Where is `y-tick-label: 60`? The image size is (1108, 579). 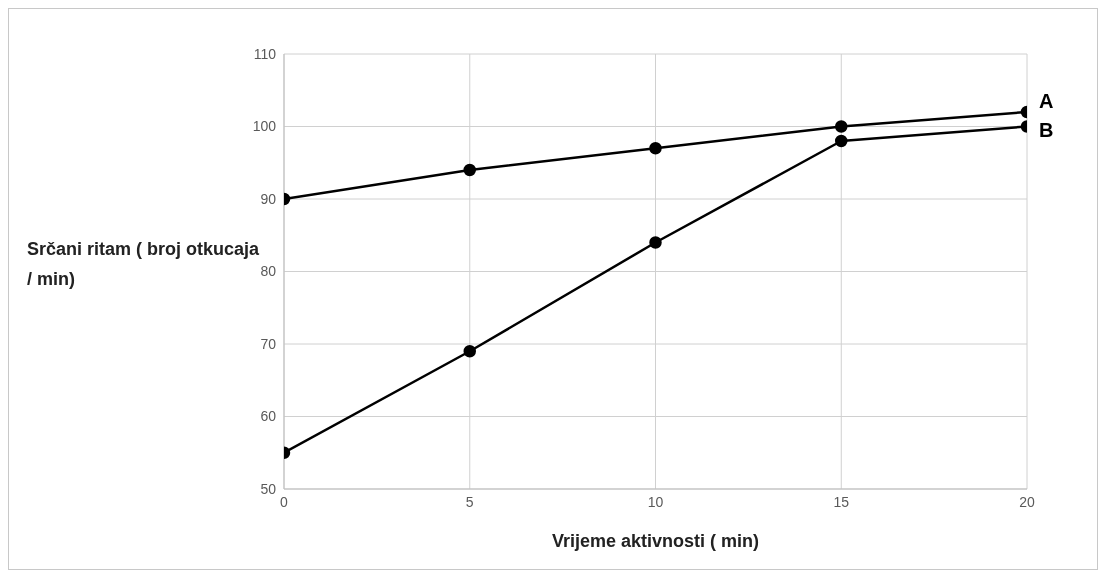 y-tick-label: 60 is located at coordinates (268, 416).